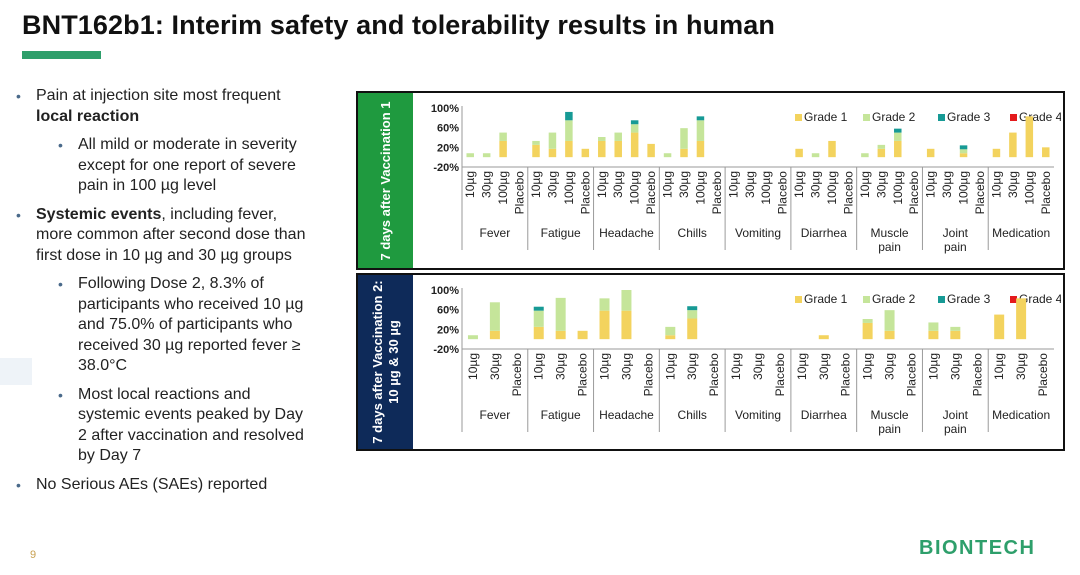 The height and width of the screenshot is (575, 1080). I want to click on biontech-logo: BIONTECH, so click(977, 548).